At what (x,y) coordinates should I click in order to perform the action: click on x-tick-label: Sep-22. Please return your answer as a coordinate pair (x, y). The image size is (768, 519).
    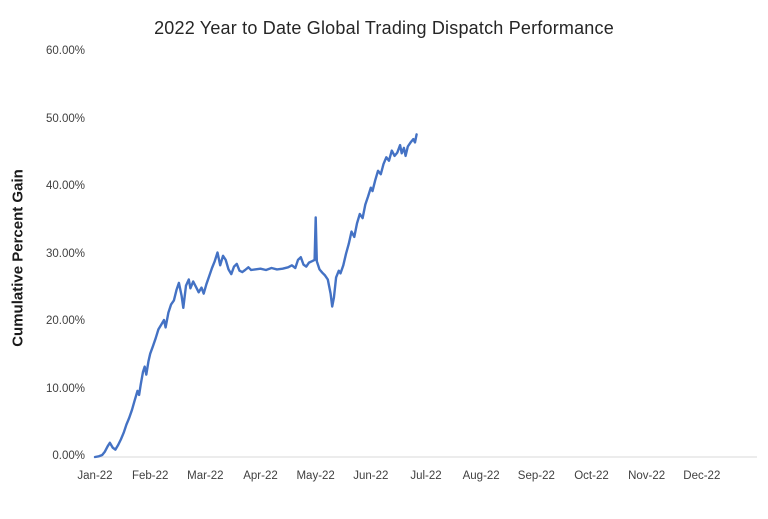
    Looking at the image, I should click on (536, 476).